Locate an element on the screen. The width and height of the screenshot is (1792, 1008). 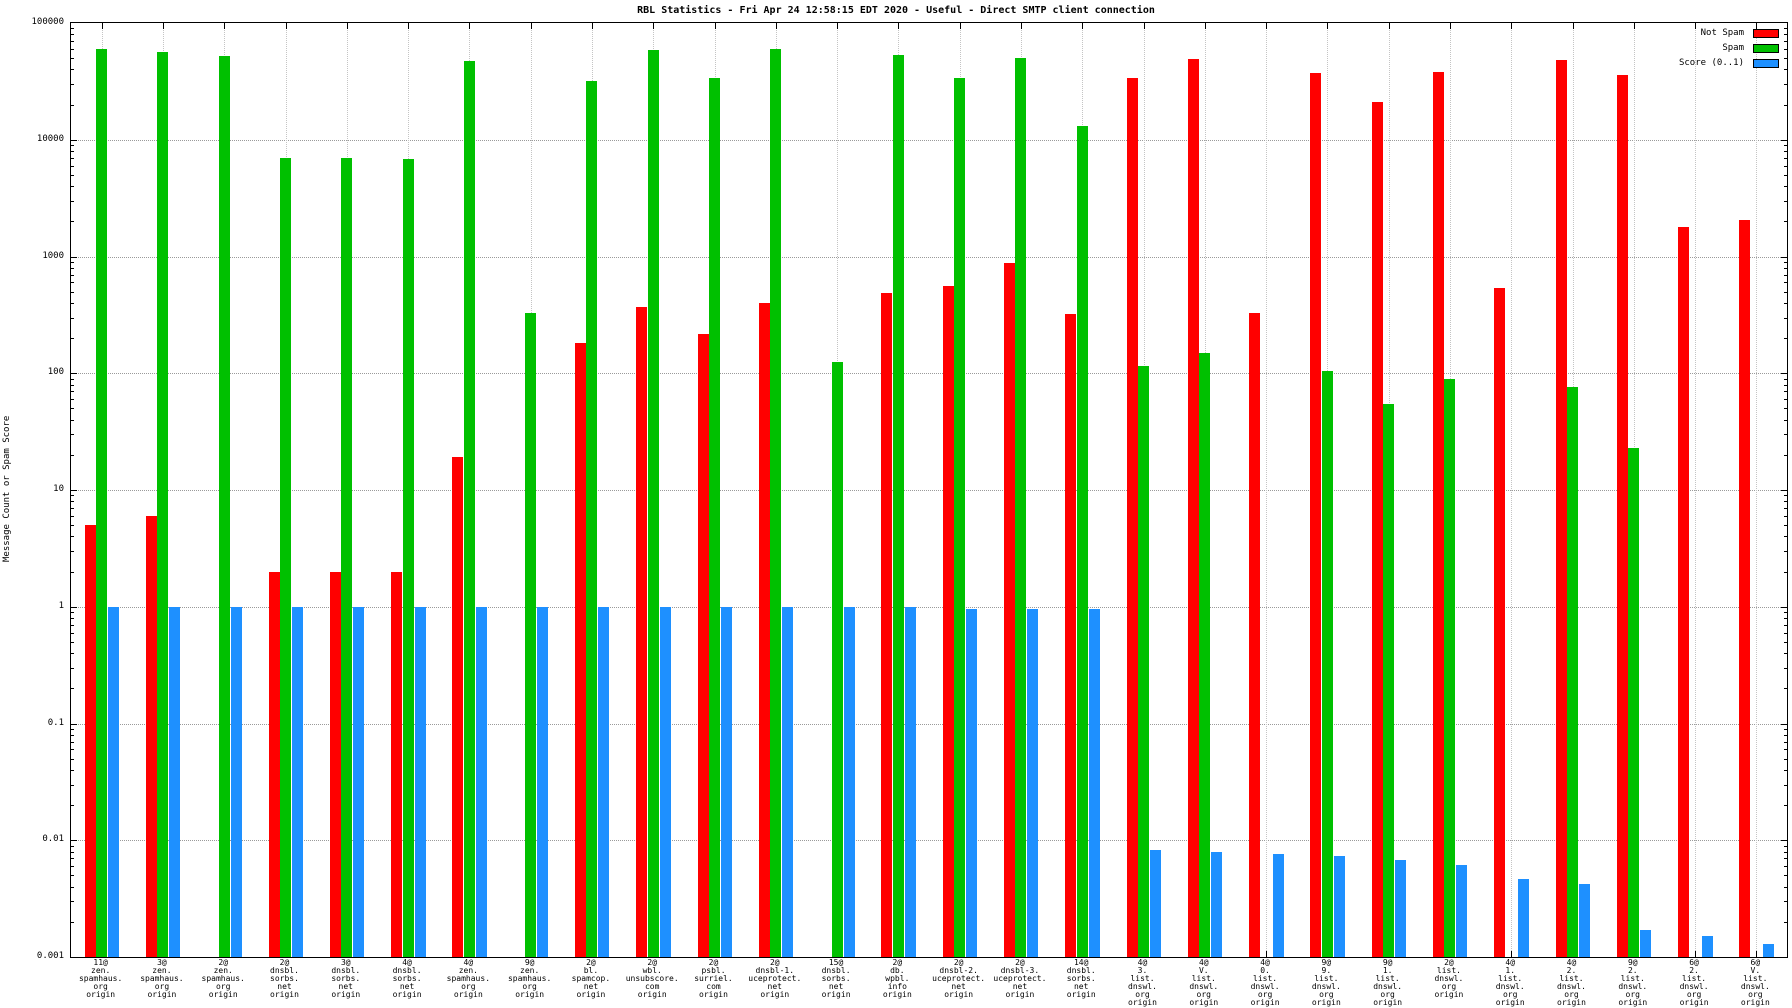
x-category-label: 9@ 1. list. dnswl. org origin is located at coordinates (1387, 983).